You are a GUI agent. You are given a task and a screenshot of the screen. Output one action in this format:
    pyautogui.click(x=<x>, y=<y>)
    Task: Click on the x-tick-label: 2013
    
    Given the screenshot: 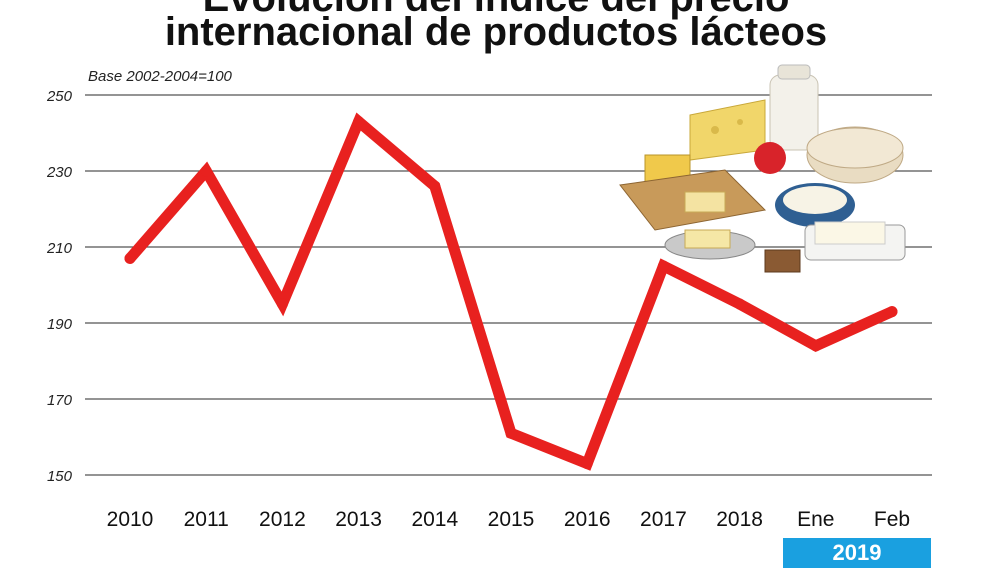 What is the action you would take?
    pyautogui.click(x=358, y=519)
    